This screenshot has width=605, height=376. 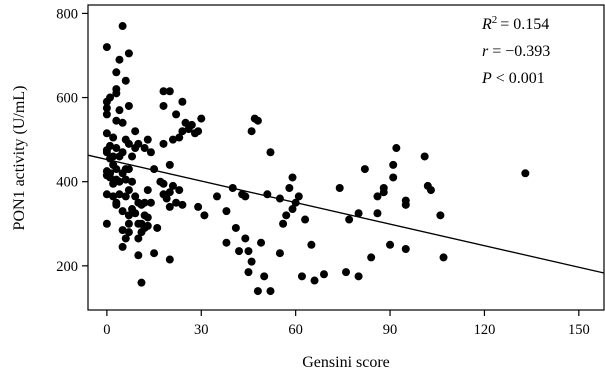 What do you see at coordinates (390, 330) in the screenshot?
I see `x-tick-label-90: 90` at bounding box center [390, 330].